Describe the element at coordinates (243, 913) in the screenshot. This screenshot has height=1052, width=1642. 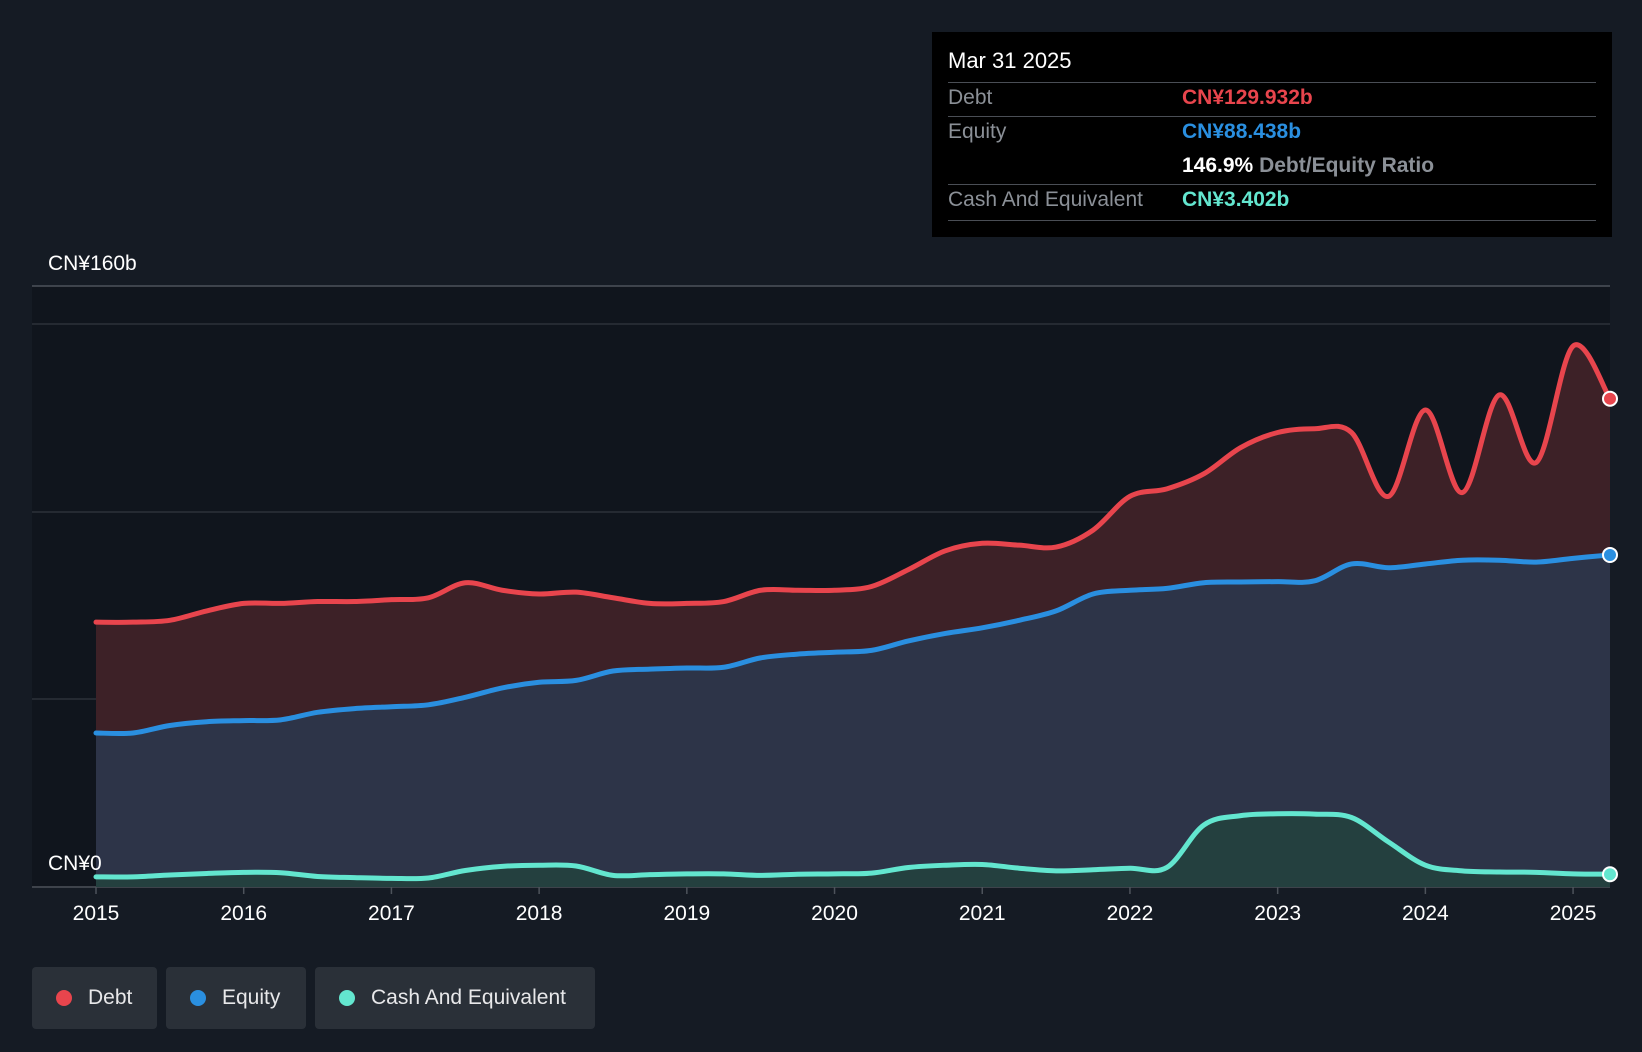
I see `x-tick-label: 2016` at that location.